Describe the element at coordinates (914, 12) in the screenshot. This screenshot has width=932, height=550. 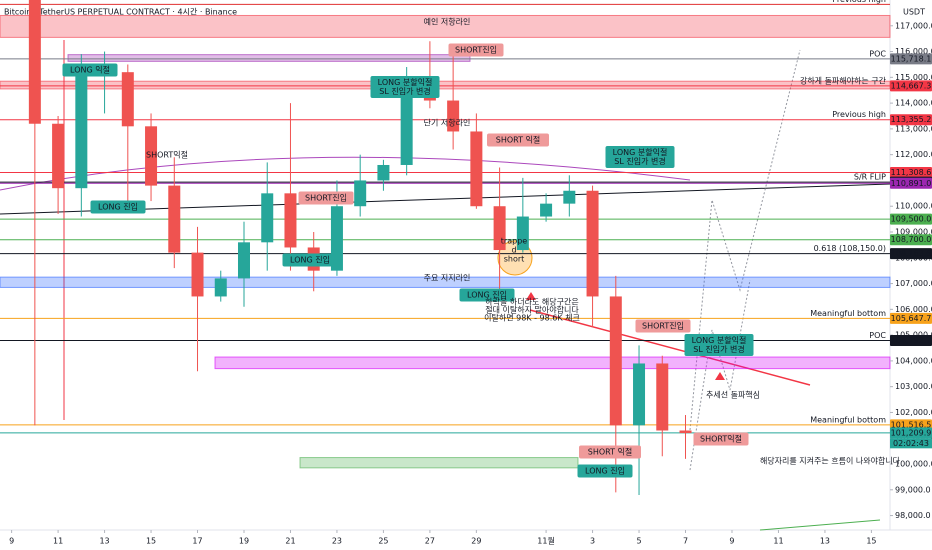
I see `unit-label: USDT` at that location.